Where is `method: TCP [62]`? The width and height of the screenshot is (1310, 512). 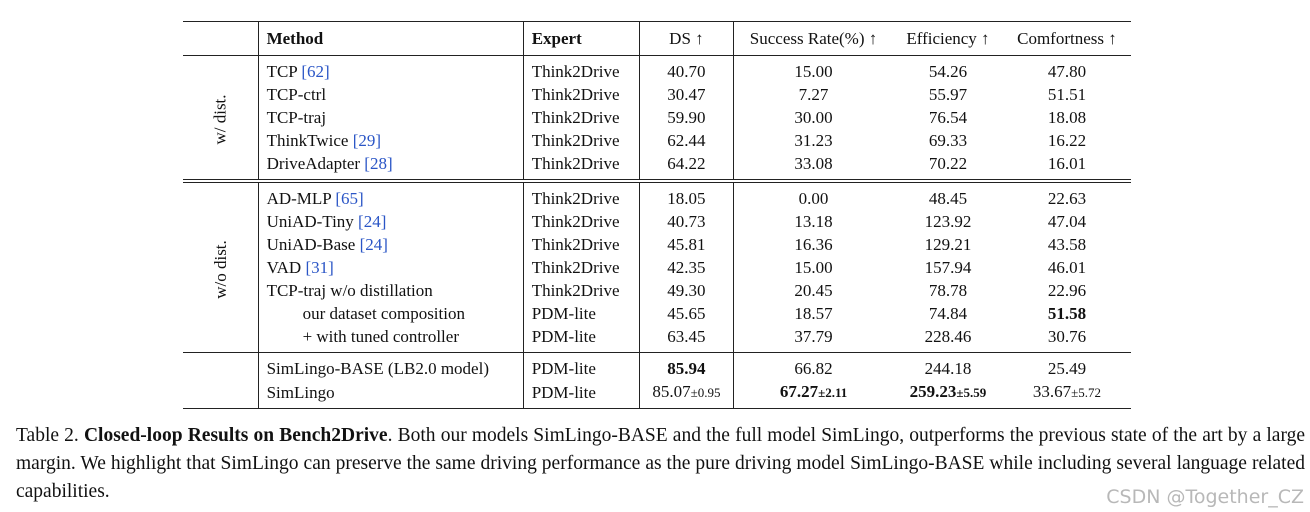
method: TCP [62] is located at coordinates (298, 71).